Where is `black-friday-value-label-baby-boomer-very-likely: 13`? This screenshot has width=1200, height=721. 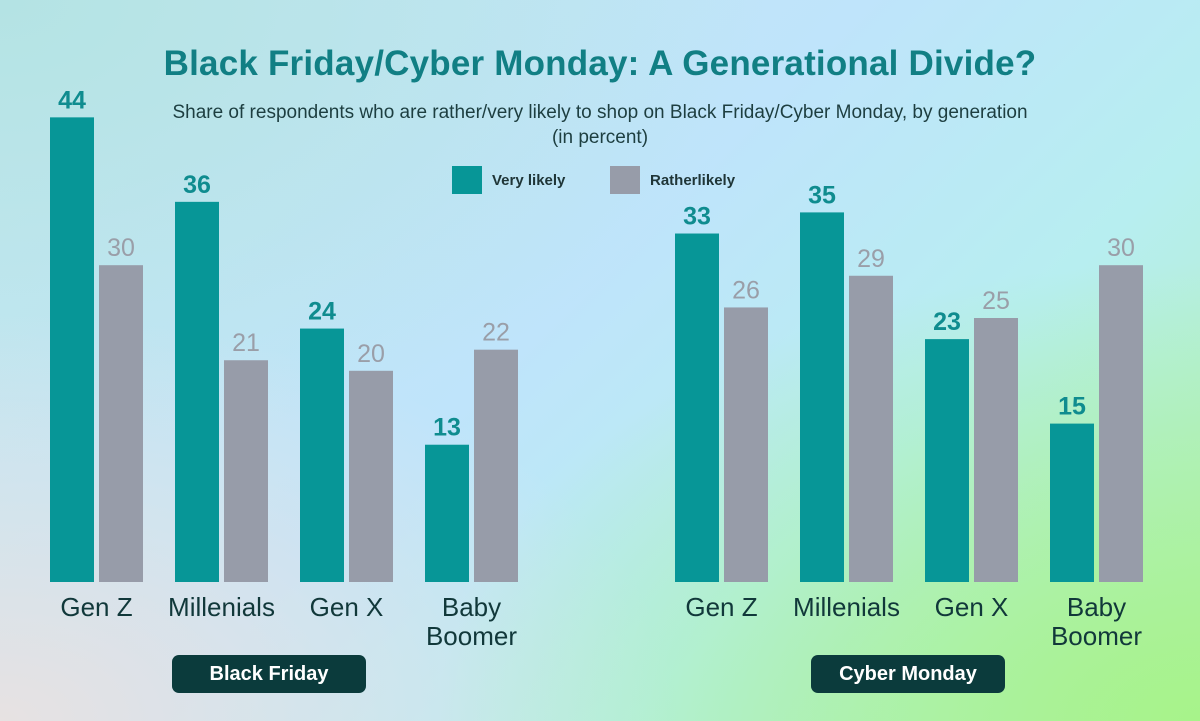 black-friday-value-label-baby-boomer-very-likely: 13 is located at coordinates (447, 428).